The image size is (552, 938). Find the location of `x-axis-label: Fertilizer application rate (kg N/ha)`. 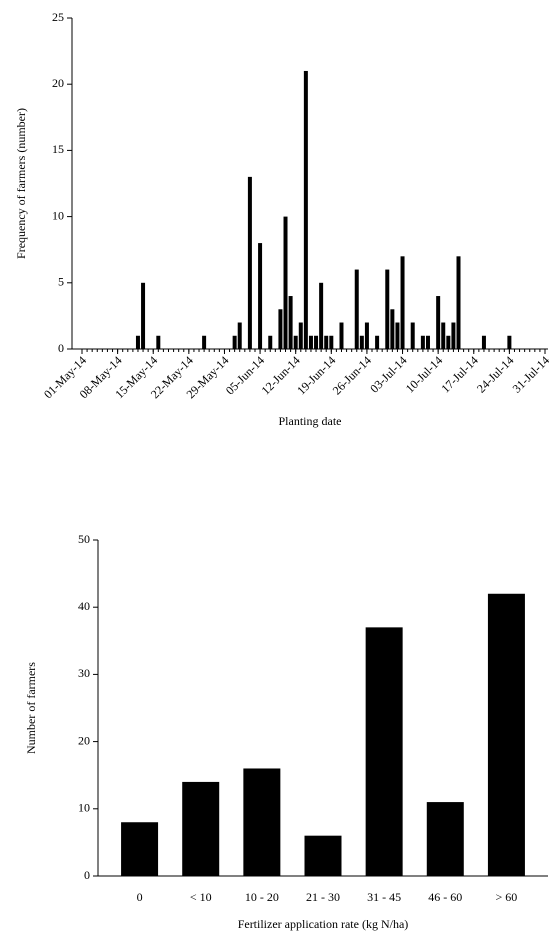

x-axis-label: Fertilizer application rate (kg N/ha) is located at coordinates (323, 924).